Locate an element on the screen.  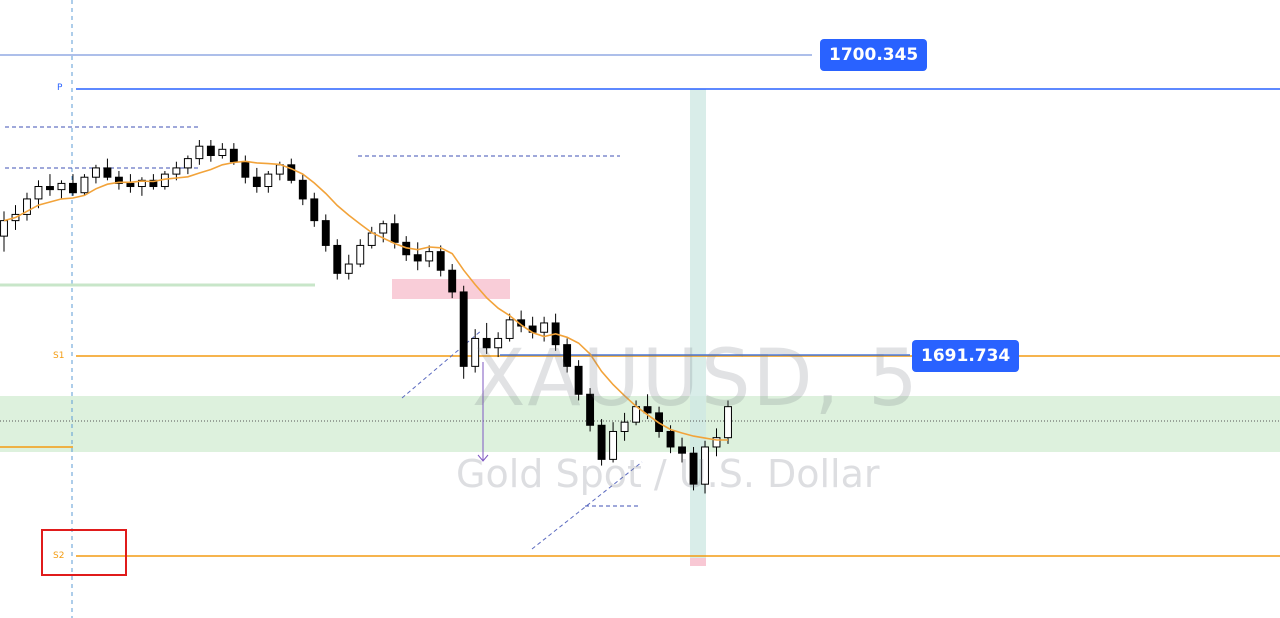
measure-arrow-head is located at coordinates (483, 458).